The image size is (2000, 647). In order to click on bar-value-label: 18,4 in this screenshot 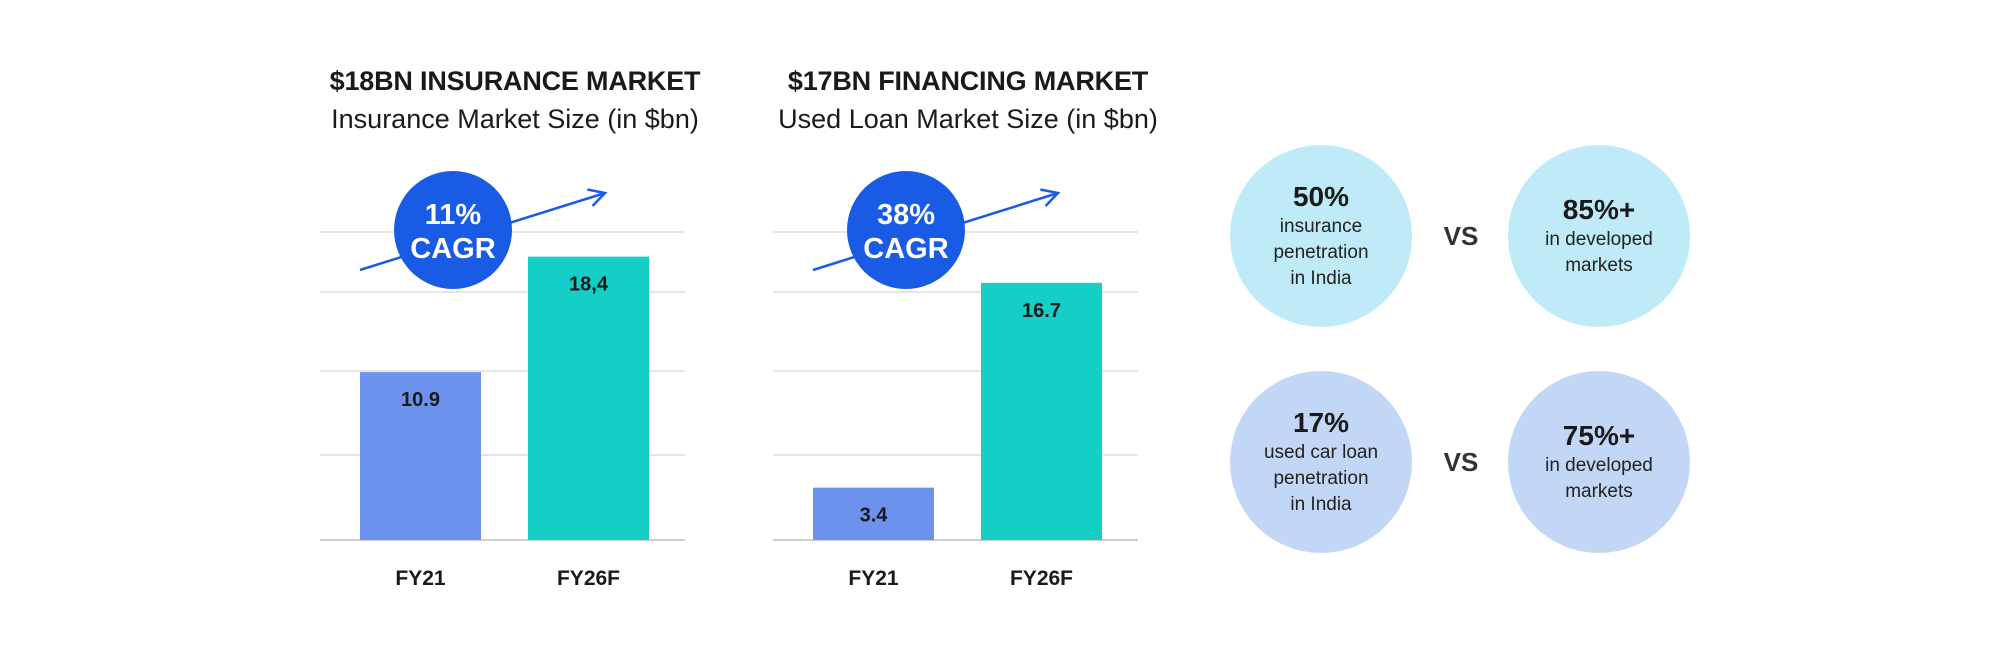, I will do `click(589, 285)`.